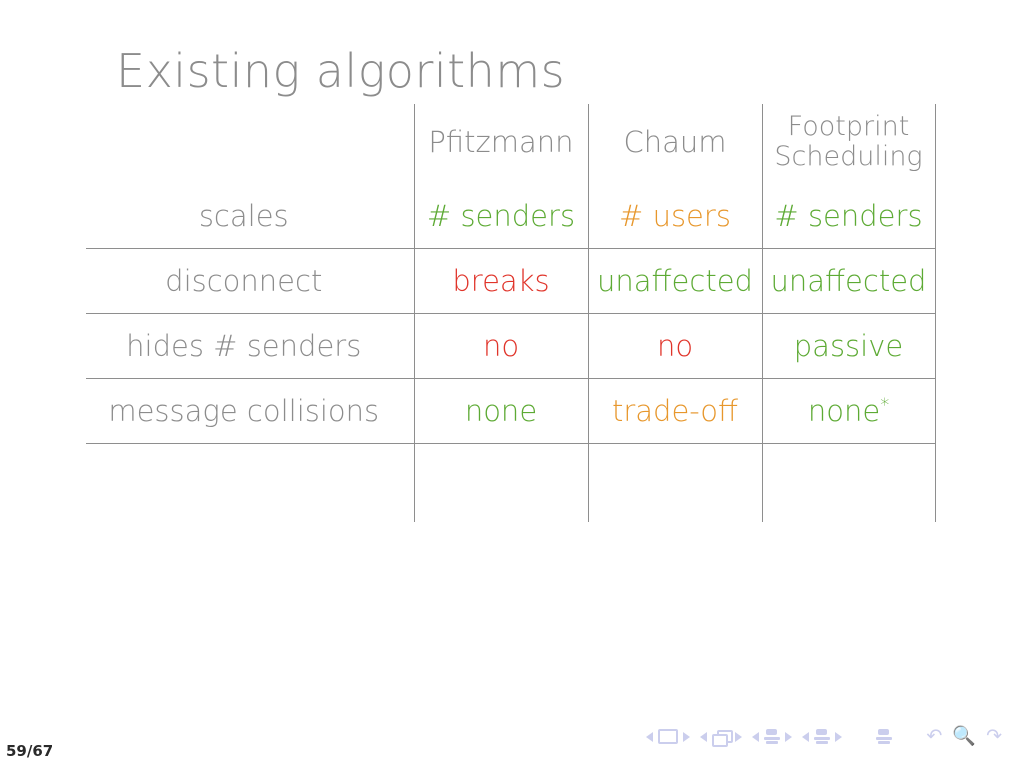 This screenshot has height=768, width=1024. Describe the element at coordinates (739, 736) in the screenshot. I see `next-frame-icon` at that location.